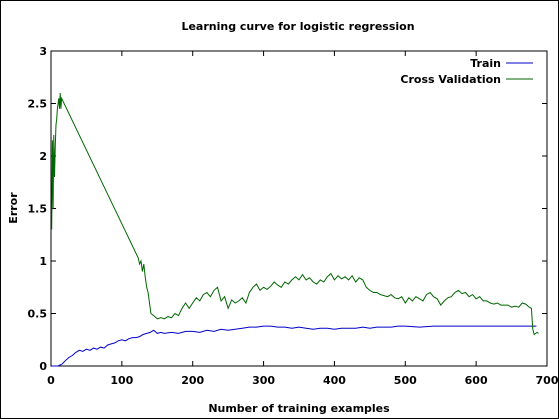  Describe the element at coordinates (38, 104) in the screenshot. I see `y-tick-label: 2.5` at that location.